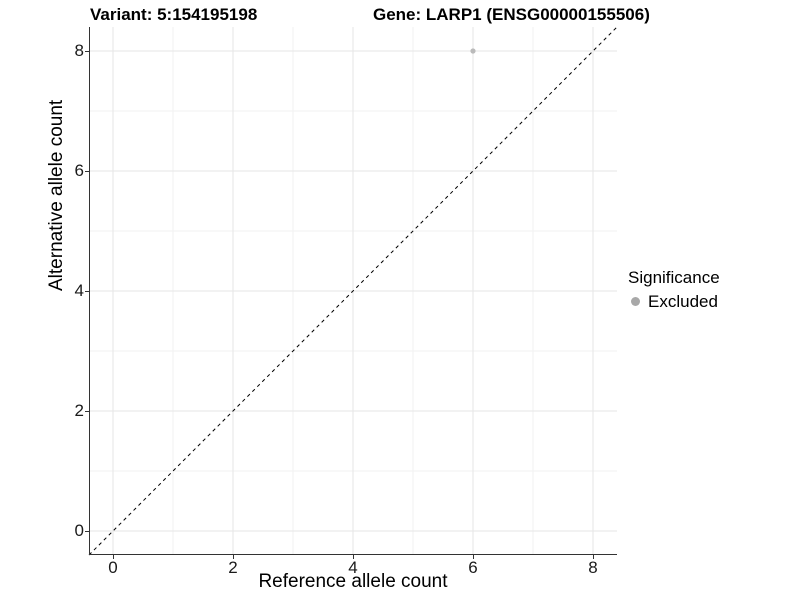 The width and height of the screenshot is (800, 600). I want to click on legend-entry: Excluded, so click(674, 301).